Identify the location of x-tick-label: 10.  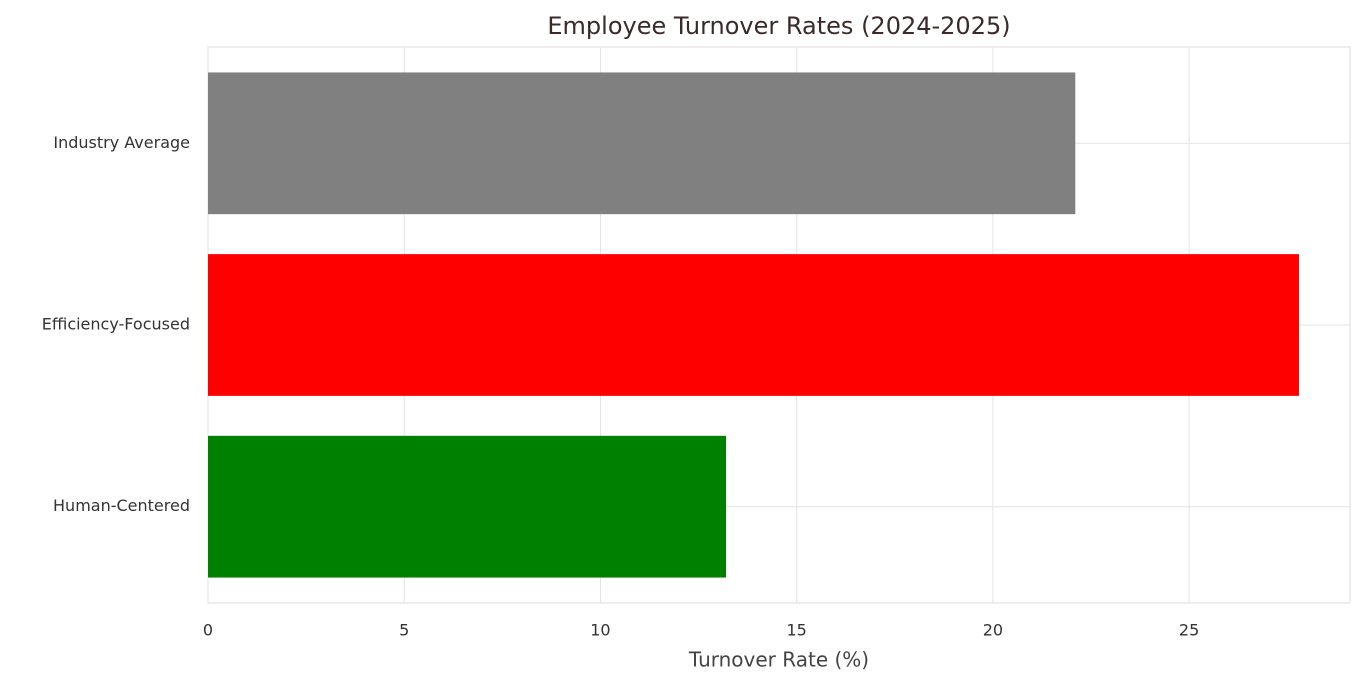
(600, 630).